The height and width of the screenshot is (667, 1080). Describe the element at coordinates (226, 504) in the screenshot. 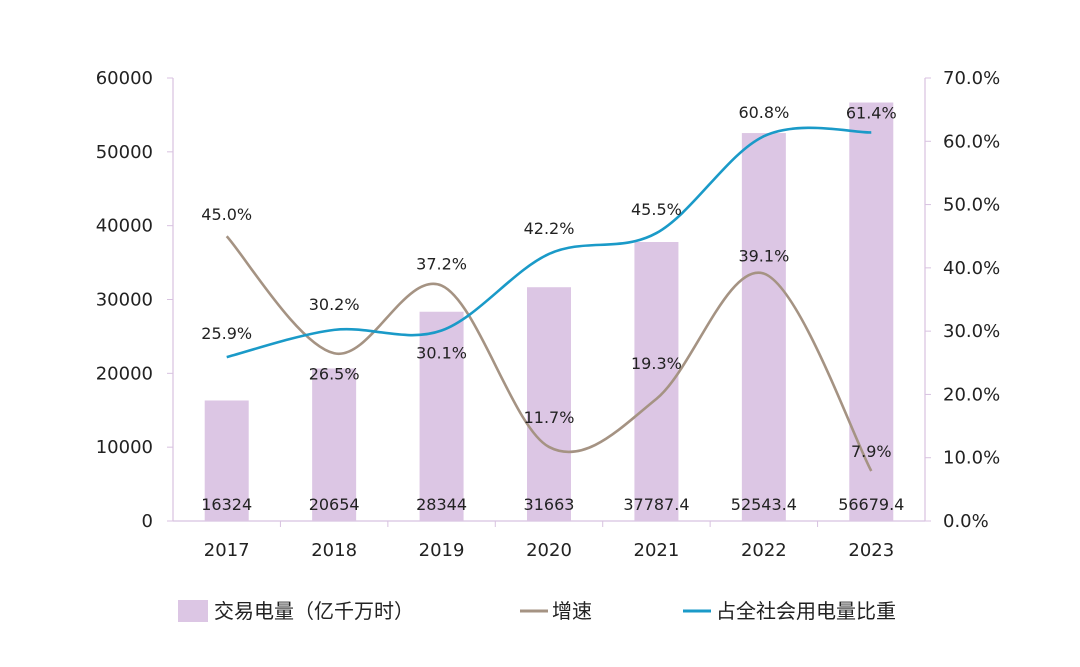

I see `bar-value-label: 16324` at that location.